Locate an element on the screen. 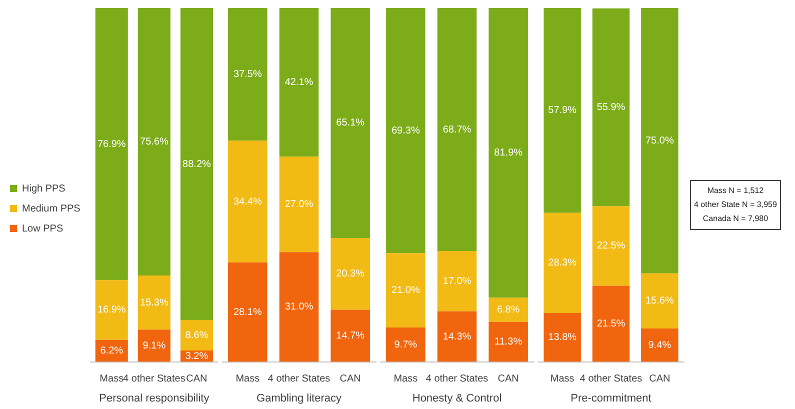 The height and width of the screenshot is (409, 795). data-label: 15.3% is located at coordinates (154, 302).